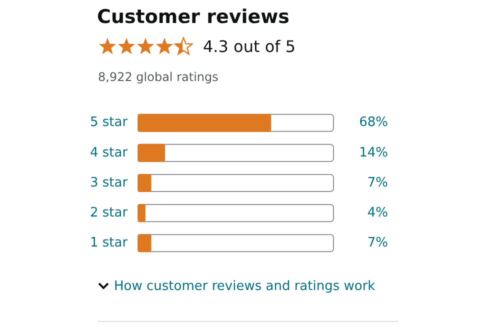 This screenshot has width=479, height=327. What do you see at coordinates (109, 182) in the screenshot?
I see `y-tick-label: 3 star` at bounding box center [109, 182].